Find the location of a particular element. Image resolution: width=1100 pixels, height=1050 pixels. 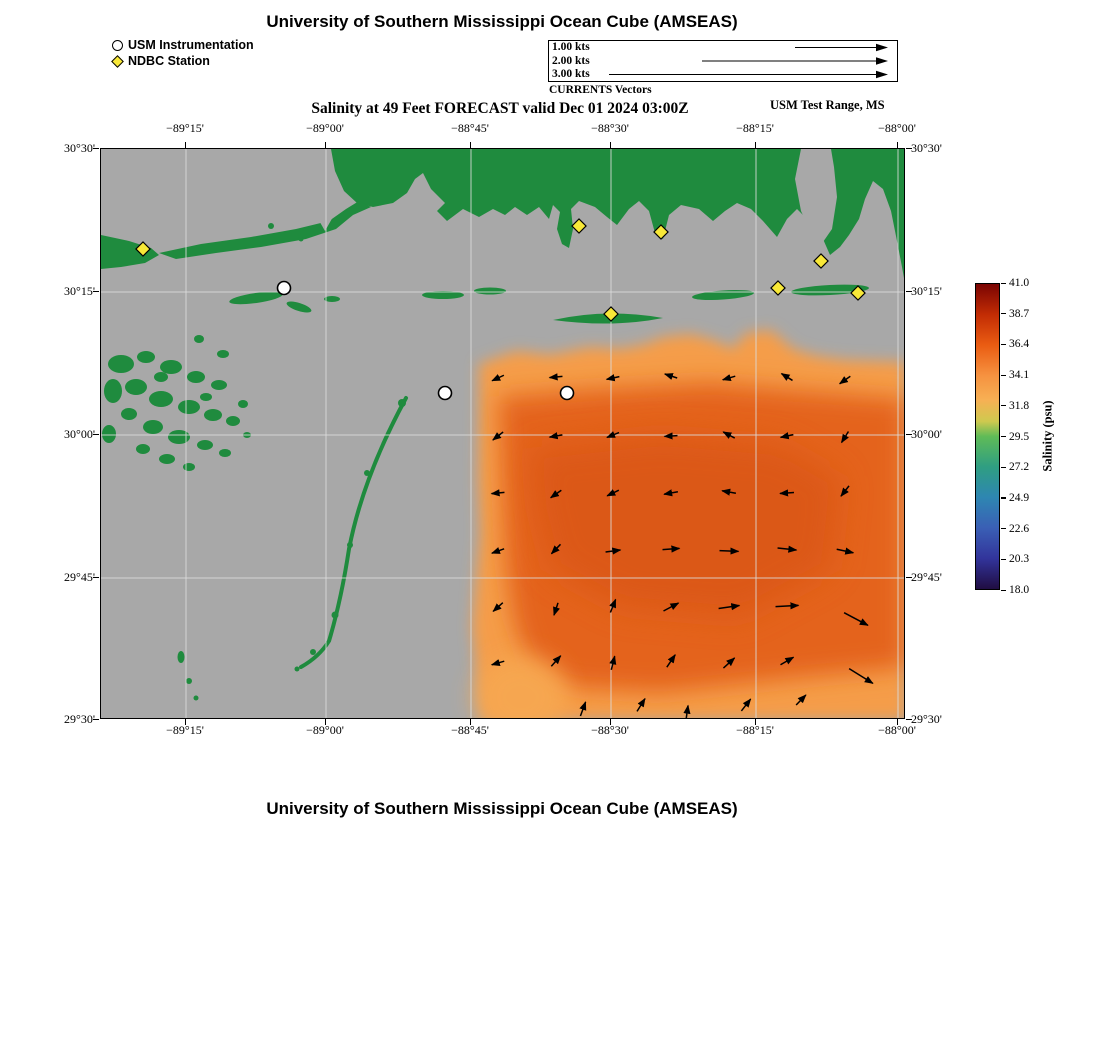

region-label: USM Test Range, MS is located at coordinates (827, 105).